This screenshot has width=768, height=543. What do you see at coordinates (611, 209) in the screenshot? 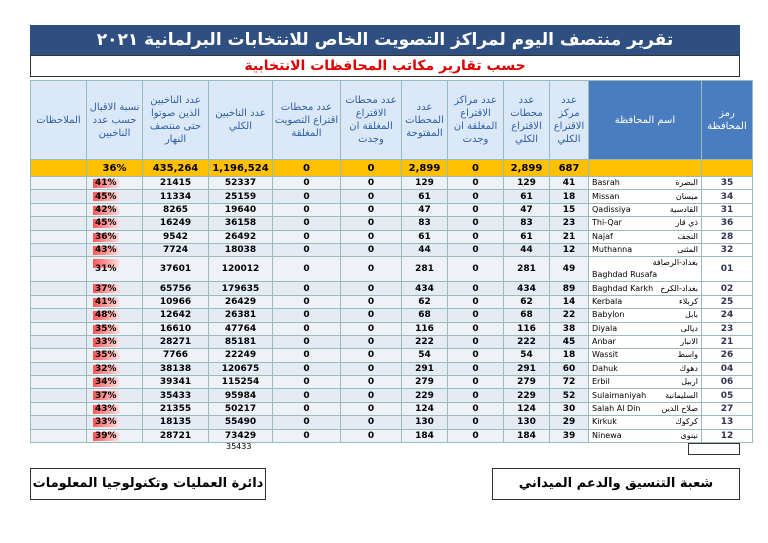
I see `name-en: Qadissiya` at bounding box center [611, 209].